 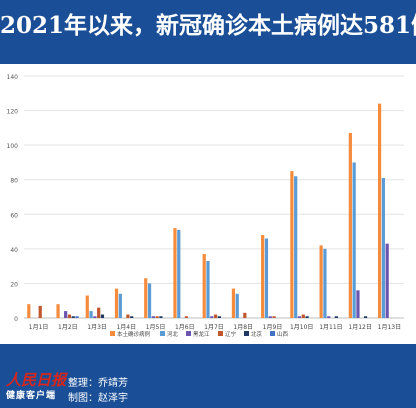 What do you see at coordinates (257, 334) in the screenshot?
I see `legend-label: 北京` at bounding box center [257, 334].